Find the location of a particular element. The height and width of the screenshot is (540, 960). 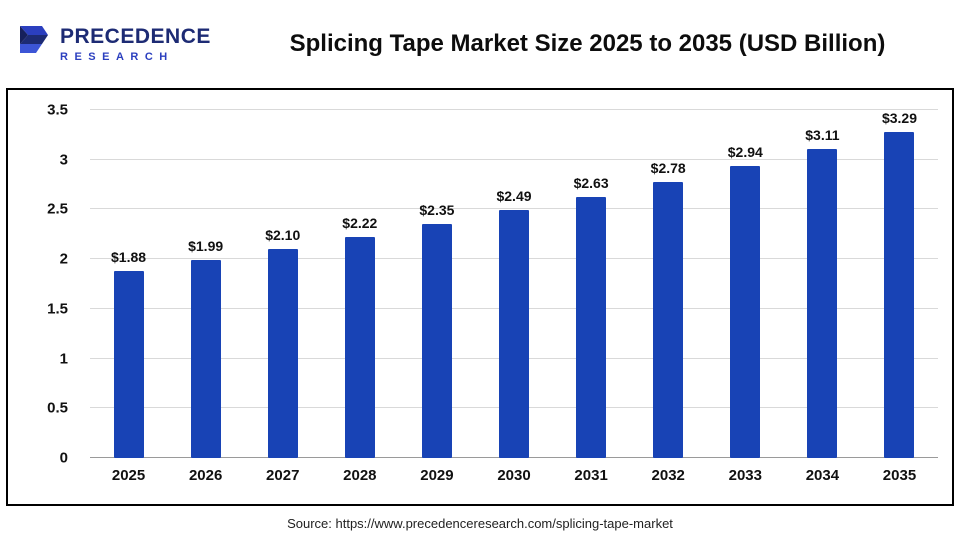

logo-text: PRECEDENCE RESEARCH is located at coordinates (135, 44).